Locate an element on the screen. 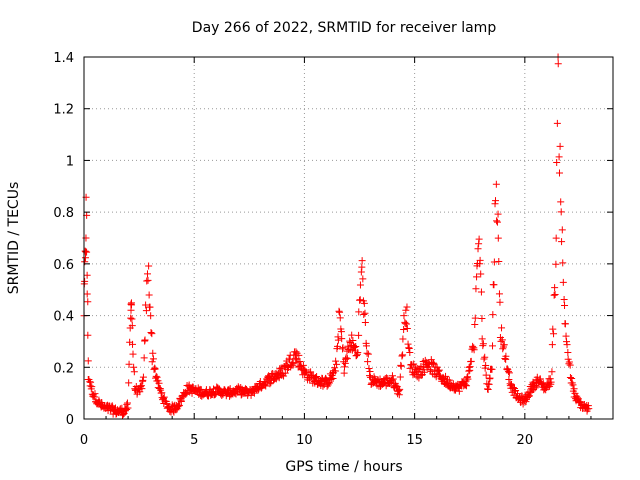  x-tick-label: 5 is located at coordinates (194, 440).